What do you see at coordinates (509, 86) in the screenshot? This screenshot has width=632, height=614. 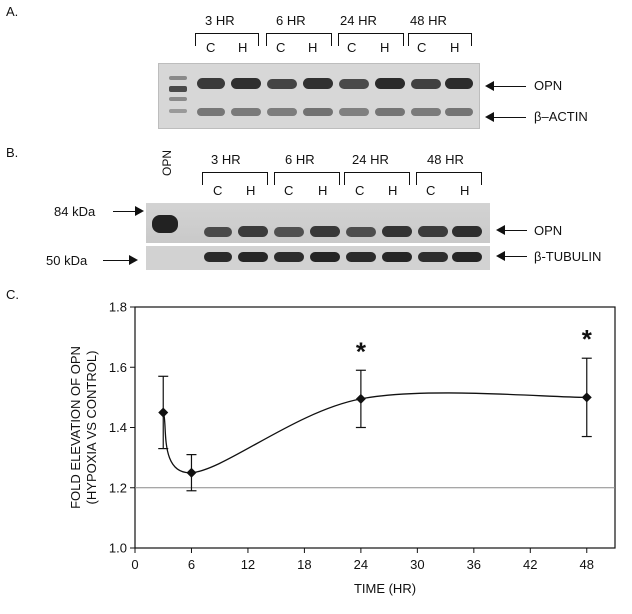 I see `panel-a-opn-arrow` at bounding box center [509, 86].